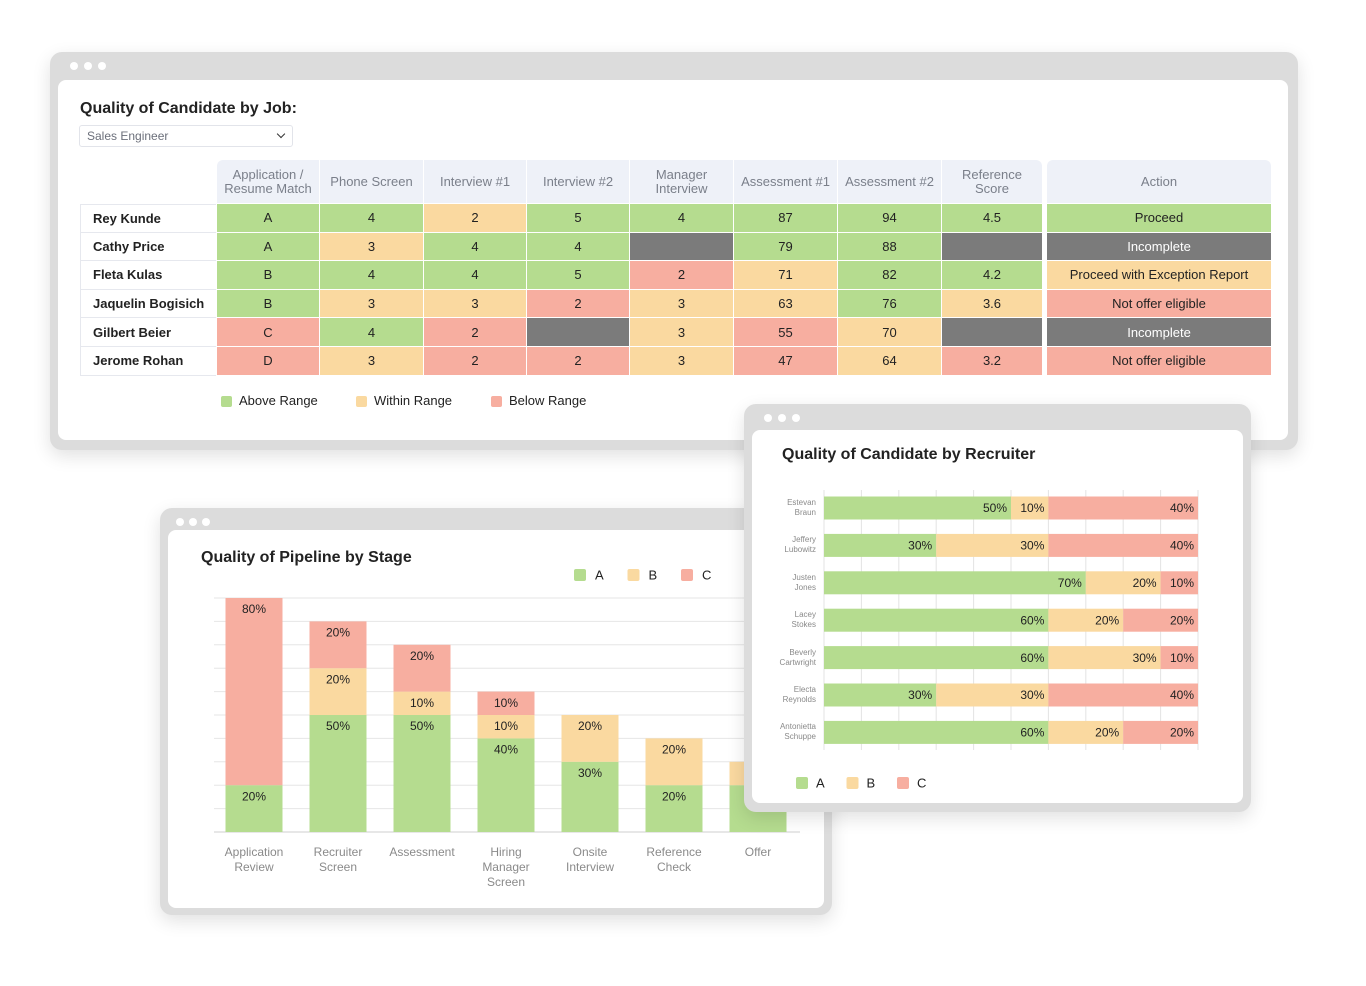  Describe the element at coordinates (254, 859) in the screenshot. I see `x-tick-label: Application Review` at that location.